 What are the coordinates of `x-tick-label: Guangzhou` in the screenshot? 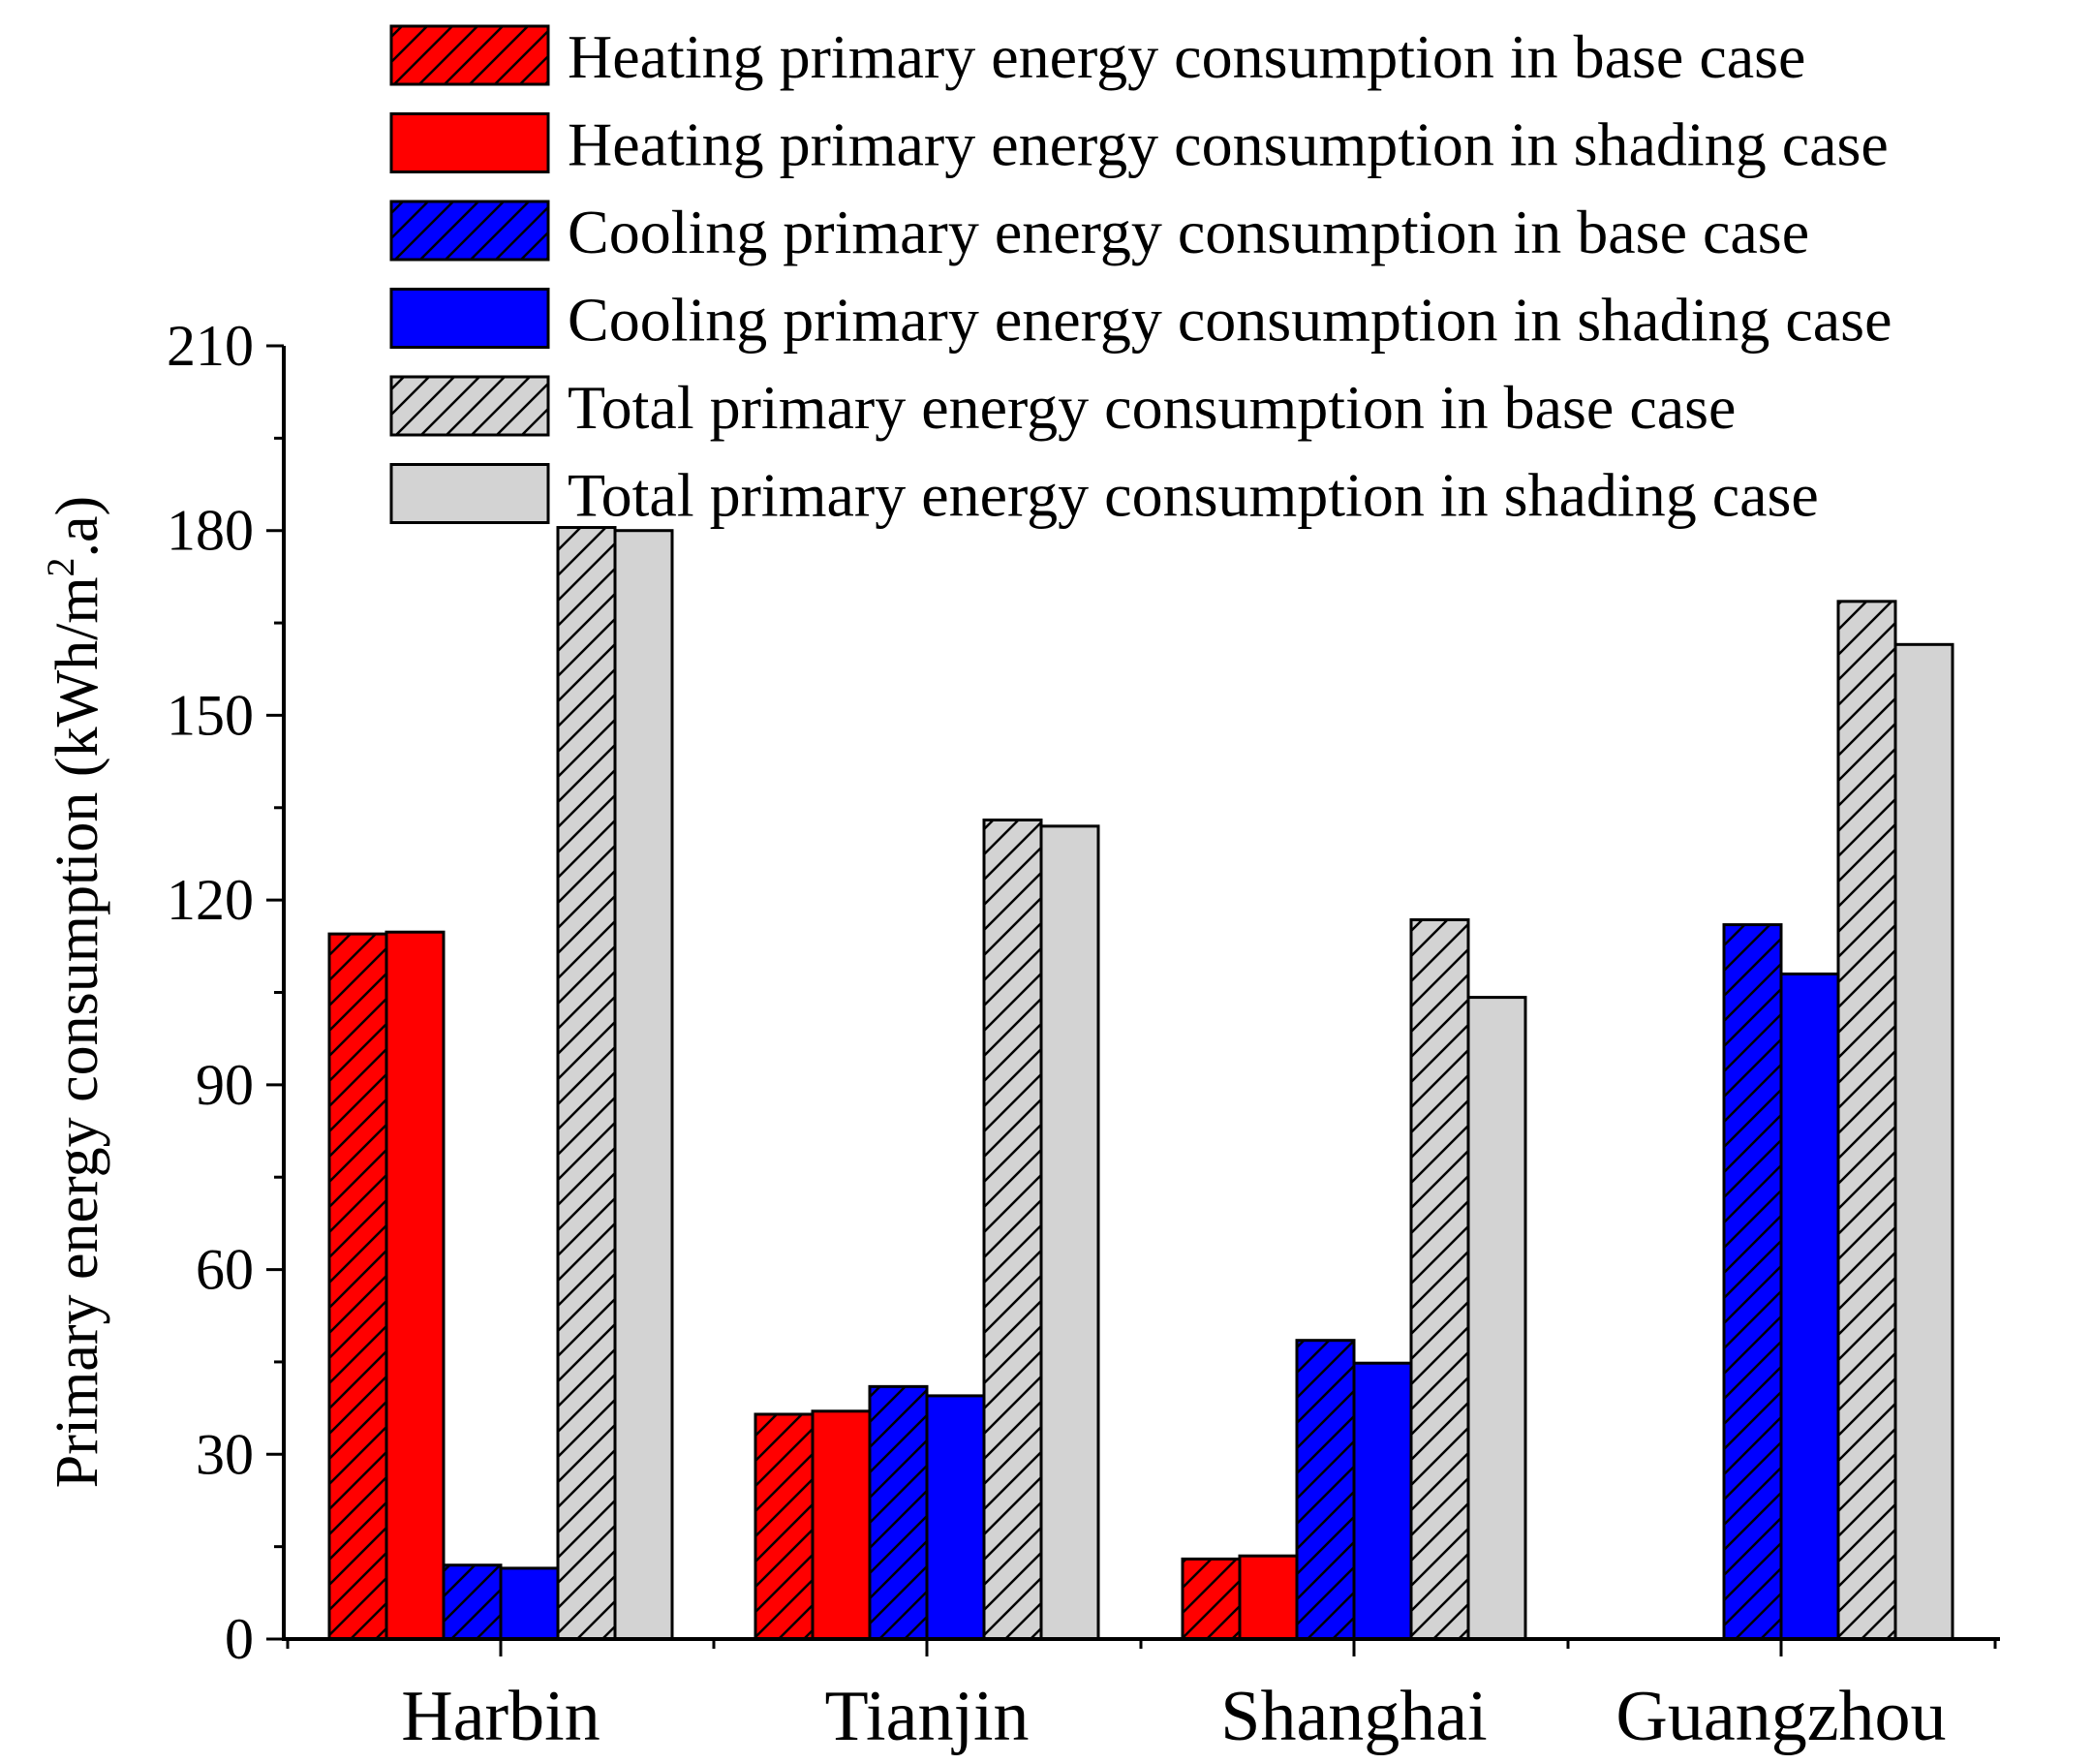 It's located at (1780, 1716).